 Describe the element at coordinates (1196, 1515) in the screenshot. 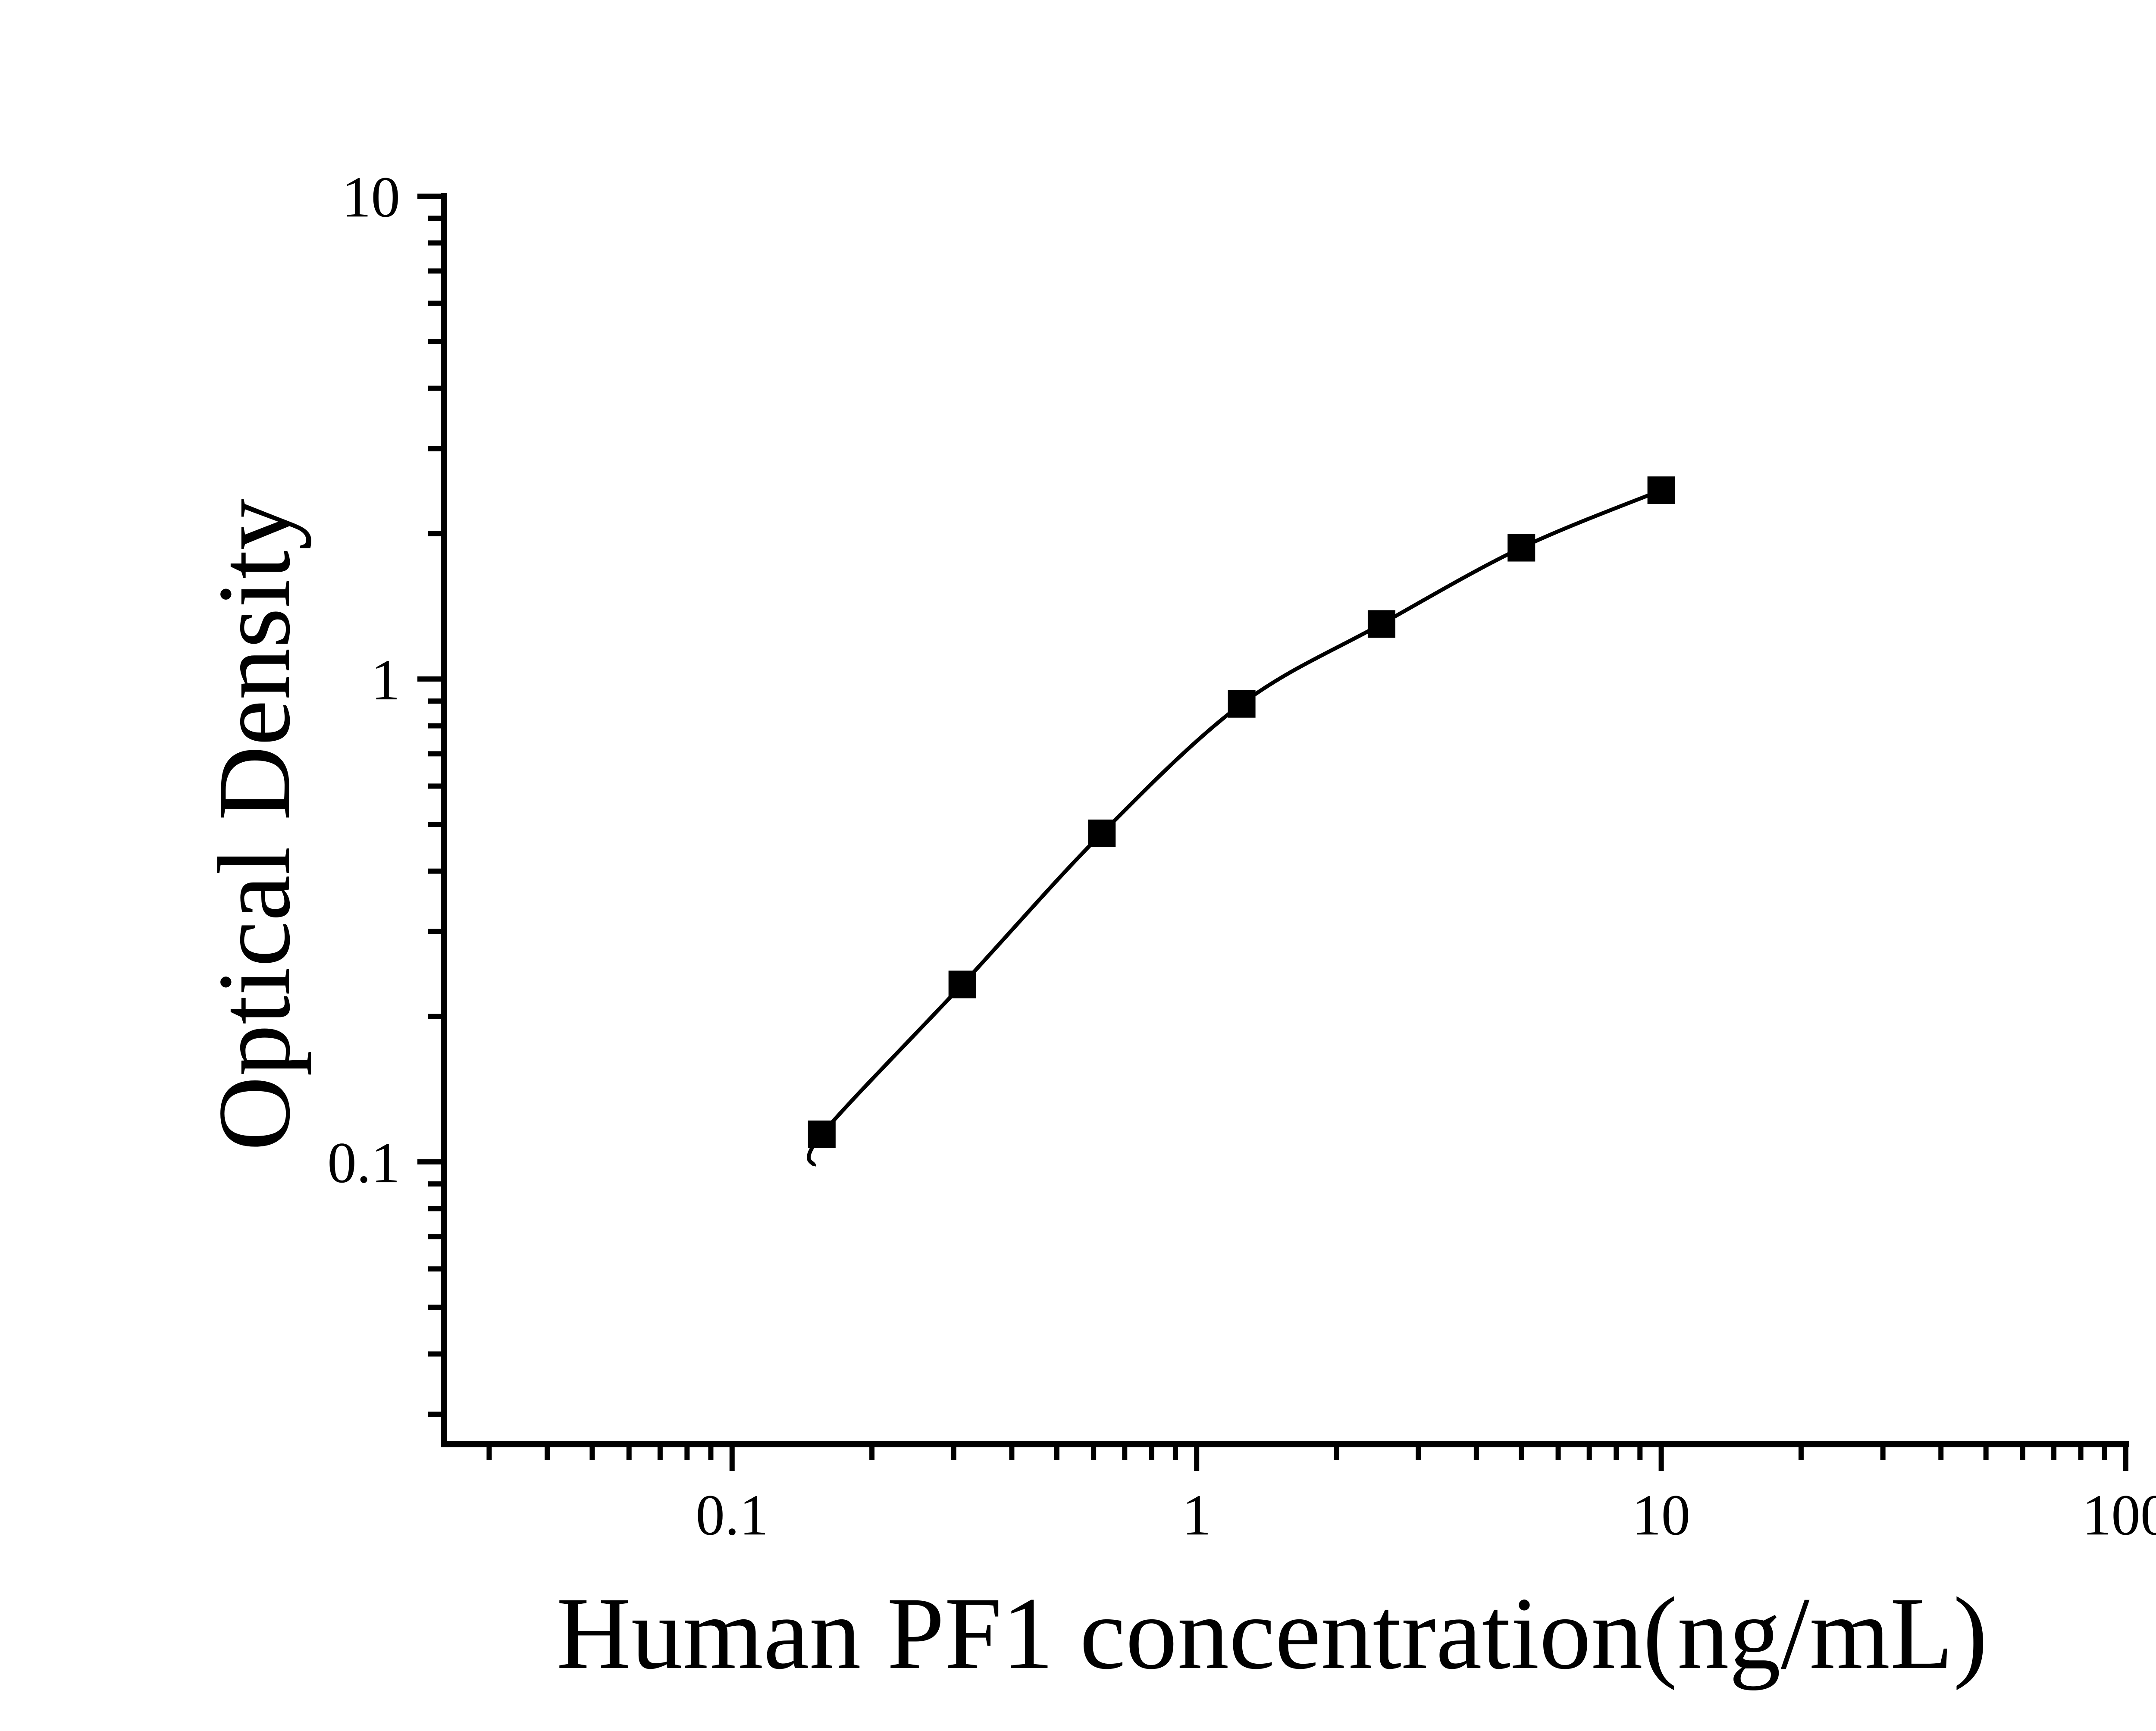

I see `x-tick-label: 1` at that location.